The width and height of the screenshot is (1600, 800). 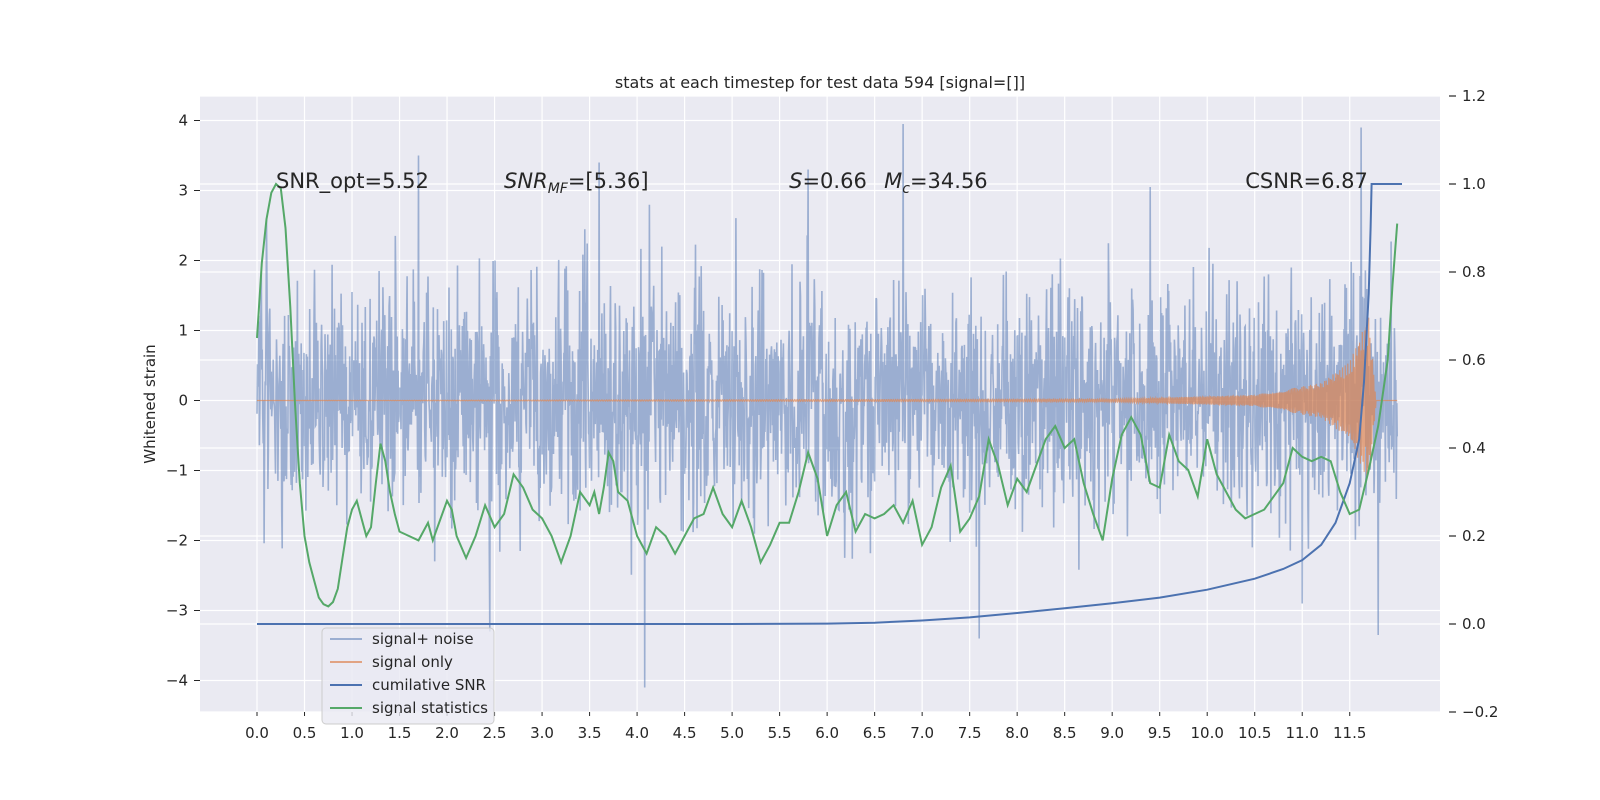 I want to click on y-tick-label: −2, so click(x=177, y=541).